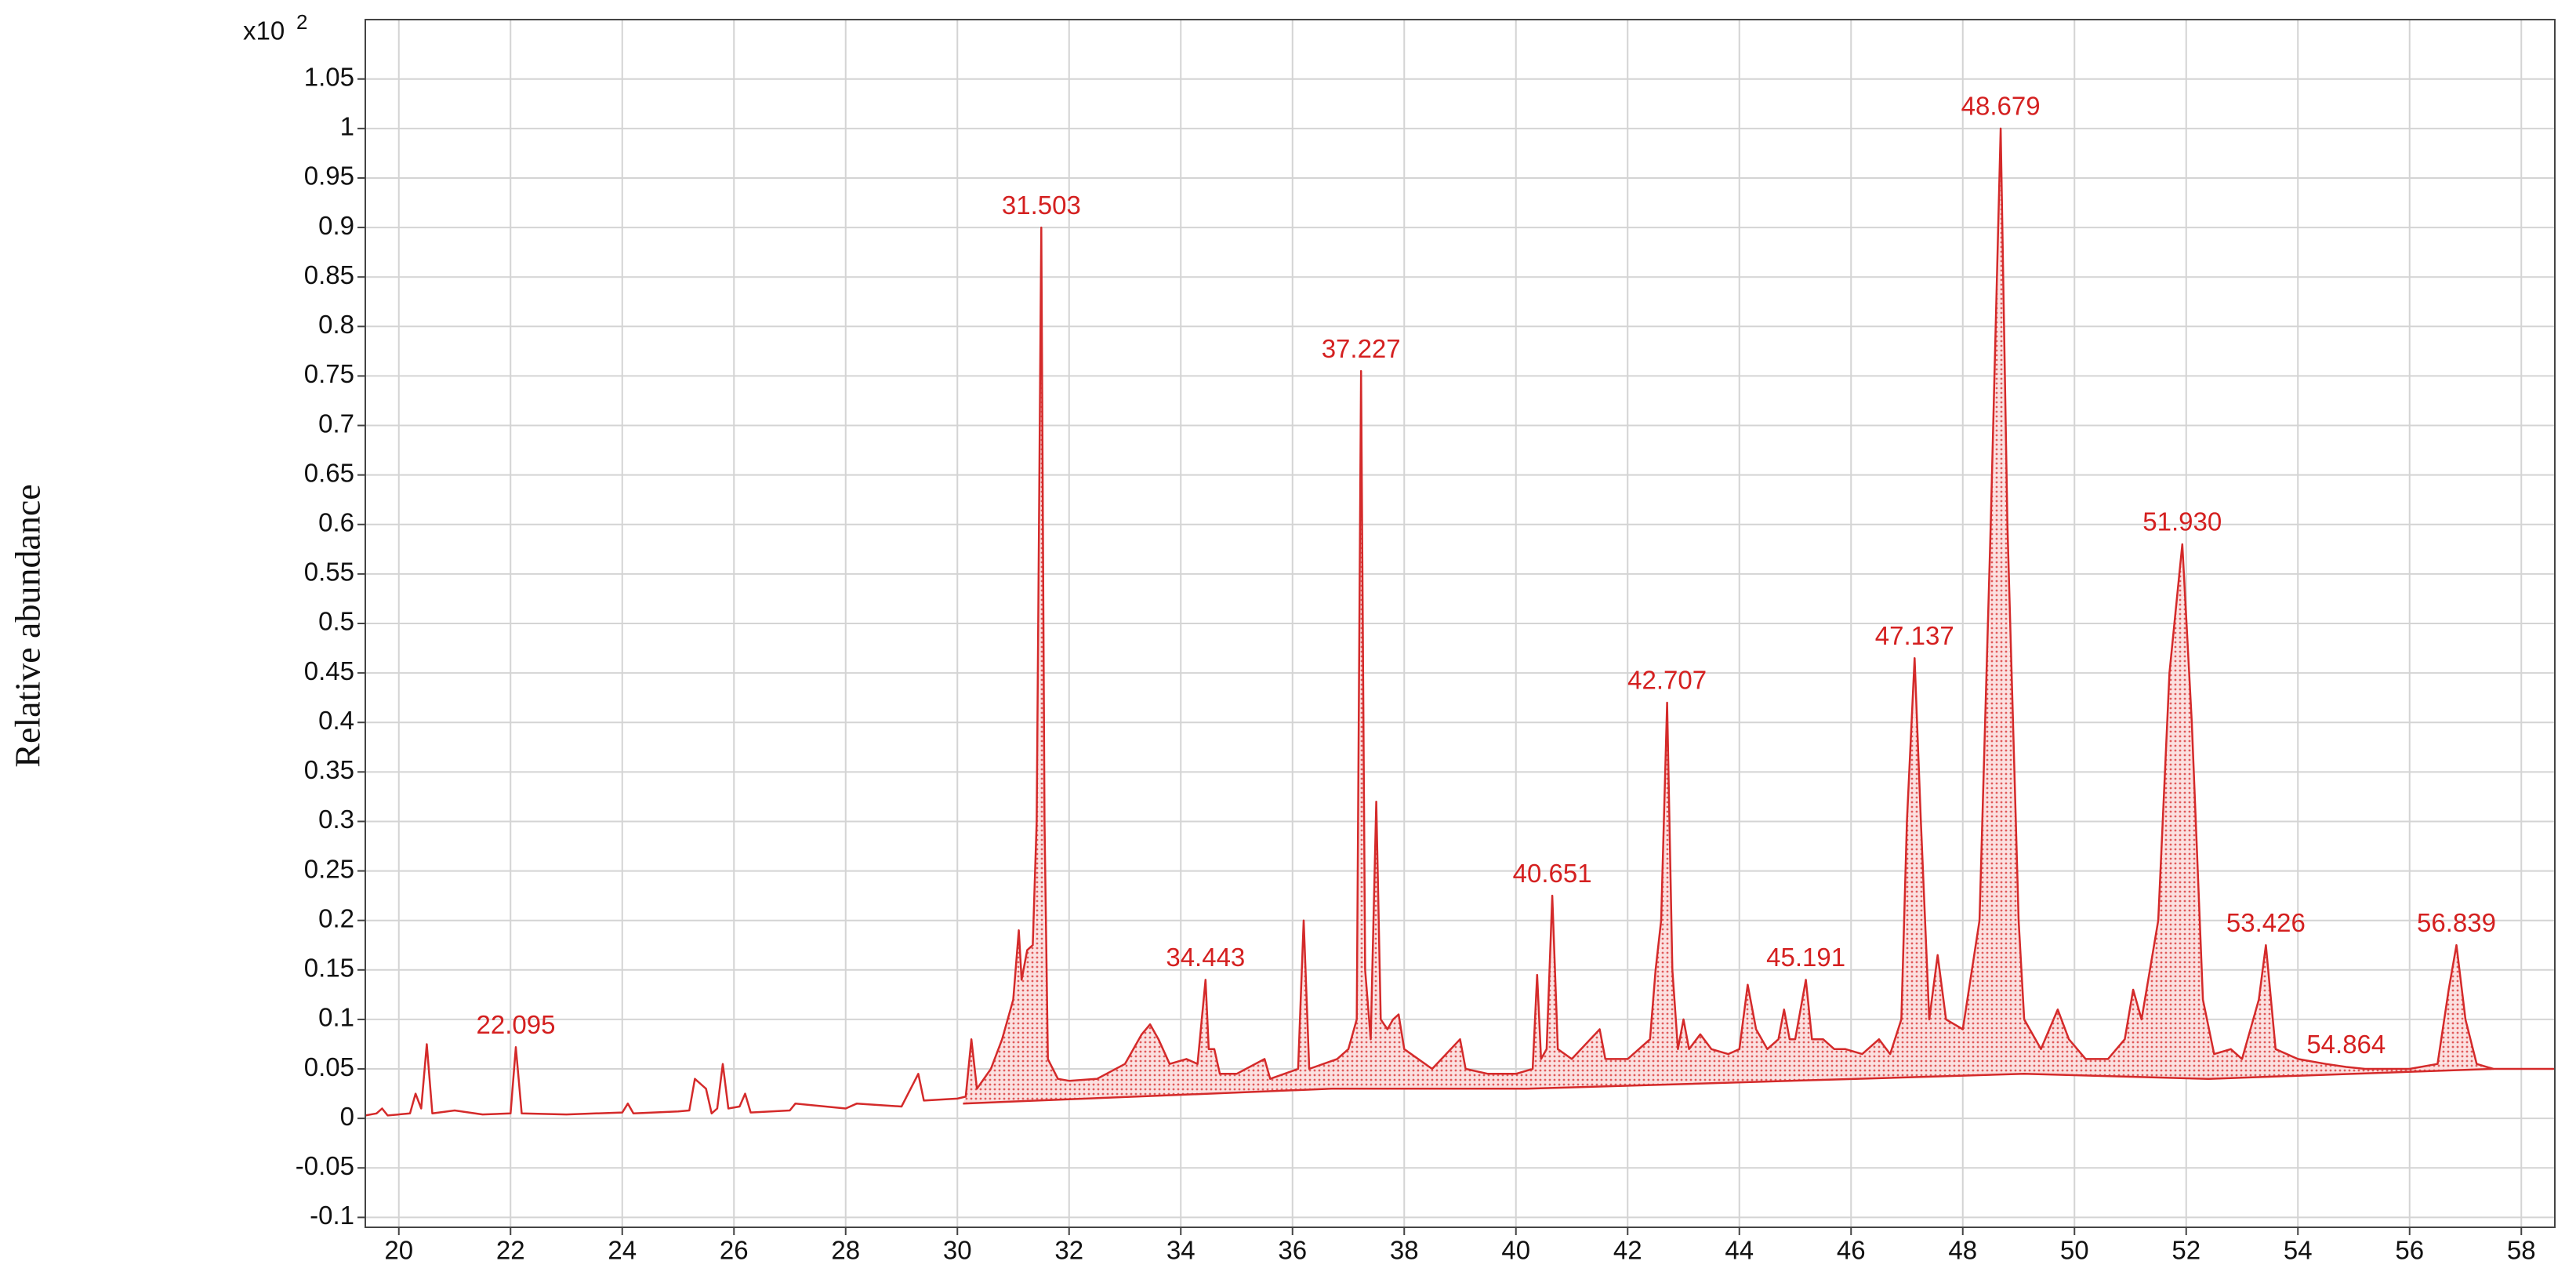 The width and height of the screenshot is (2576, 1272). I want to click on x-tick-label: 34, so click(1180, 1250).